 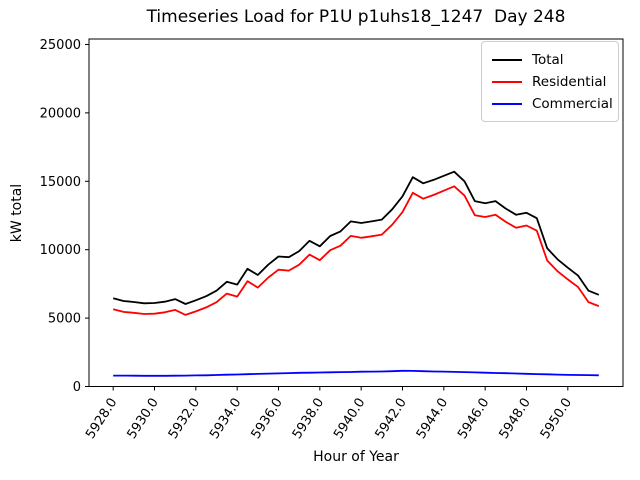 What do you see at coordinates (514, 419) in the screenshot?
I see `x-tick-label: 5948.0` at bounding box center [514, 419].